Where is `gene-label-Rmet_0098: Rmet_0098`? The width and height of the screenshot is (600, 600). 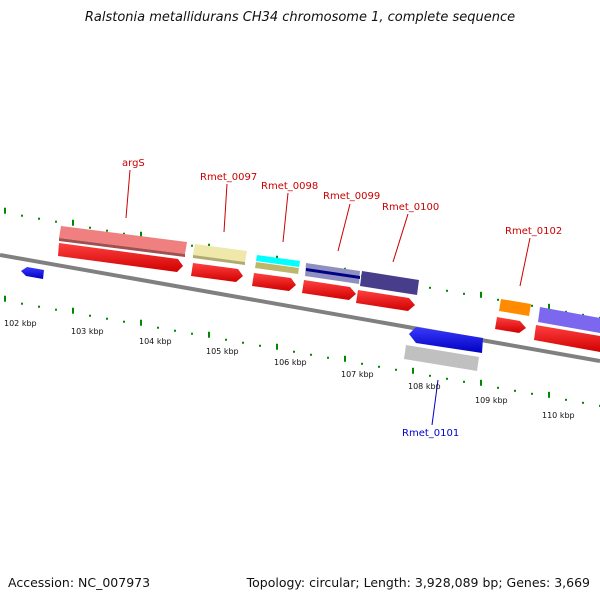 gene-label-Rmet_0098: Rmet_0098 is located at coordinates (289, 186).